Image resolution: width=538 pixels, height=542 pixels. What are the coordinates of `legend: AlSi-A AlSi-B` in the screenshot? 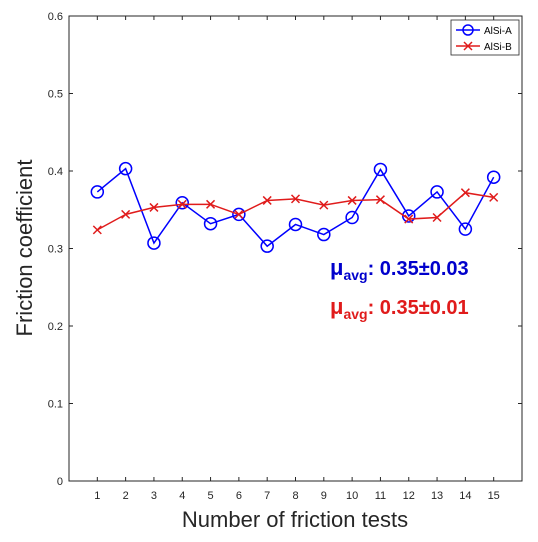 It's located at (485, 37).